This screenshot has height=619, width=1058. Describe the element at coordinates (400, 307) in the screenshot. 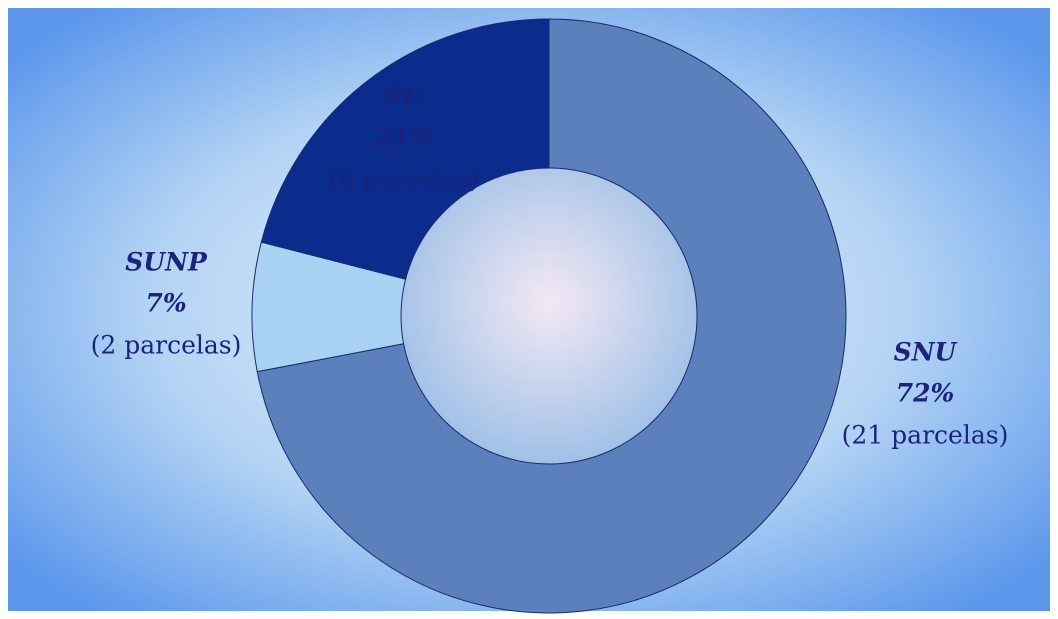

I see `donut-slice` at that location.